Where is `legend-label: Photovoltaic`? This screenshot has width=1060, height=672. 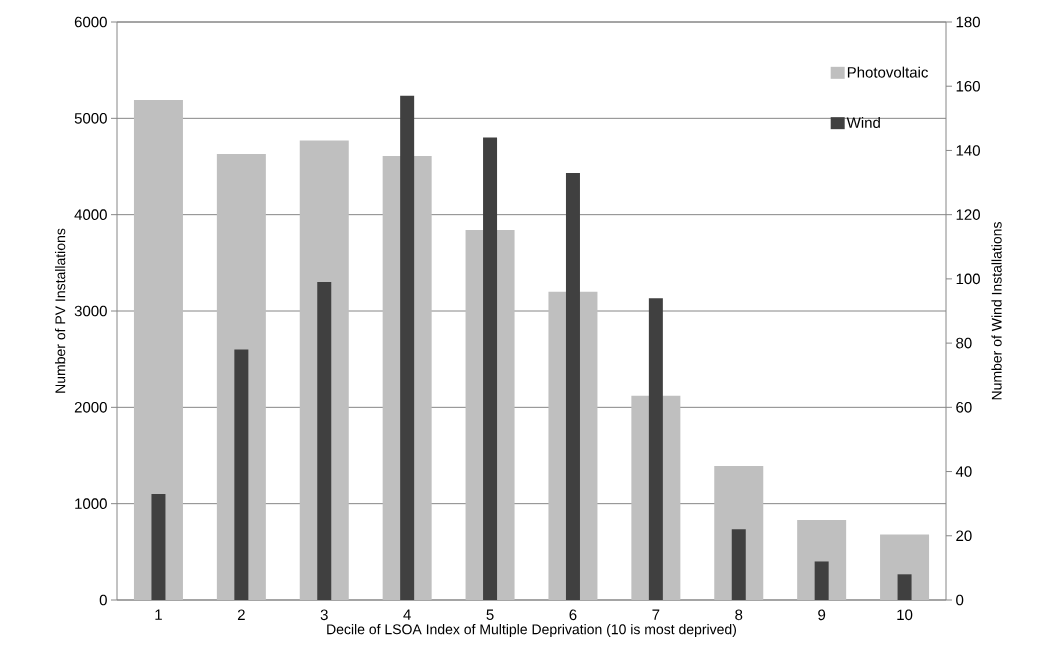 legend-label: Photovoltaic is located at coordinates (887, 72).